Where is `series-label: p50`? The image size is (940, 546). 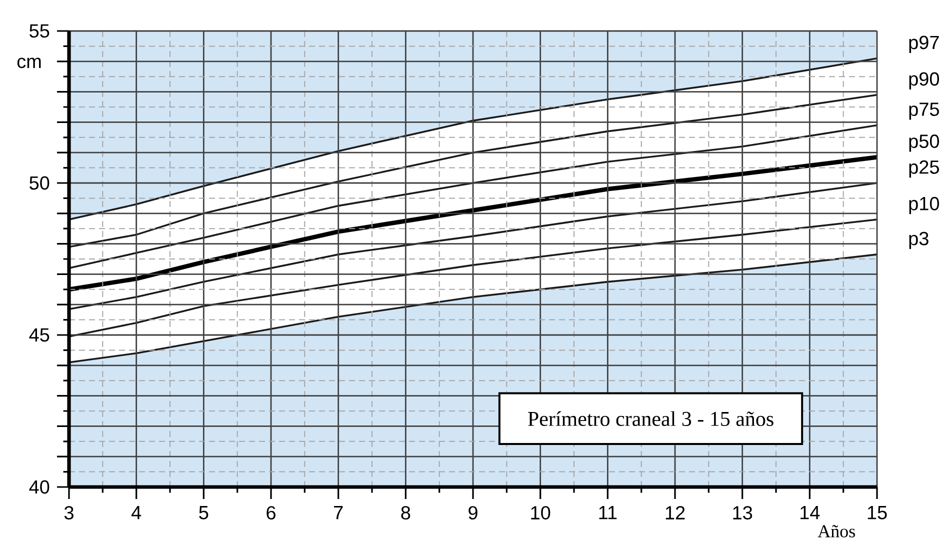 series-label: p50 is located at coordinates (924, 143).